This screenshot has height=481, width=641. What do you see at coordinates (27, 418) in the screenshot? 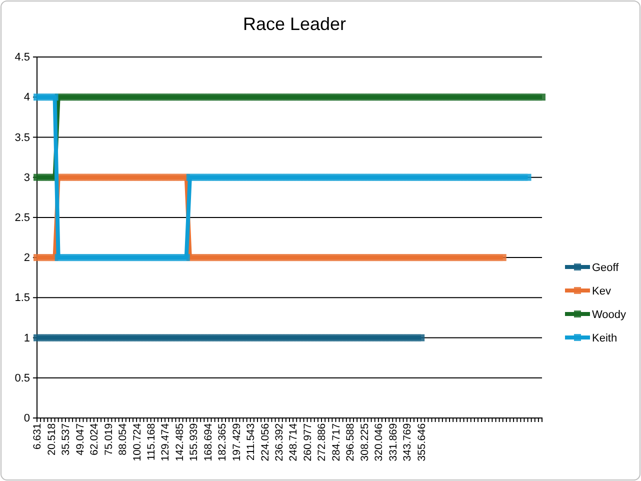
I see `y-tick-label: 0` at bounding box center [27, 418].